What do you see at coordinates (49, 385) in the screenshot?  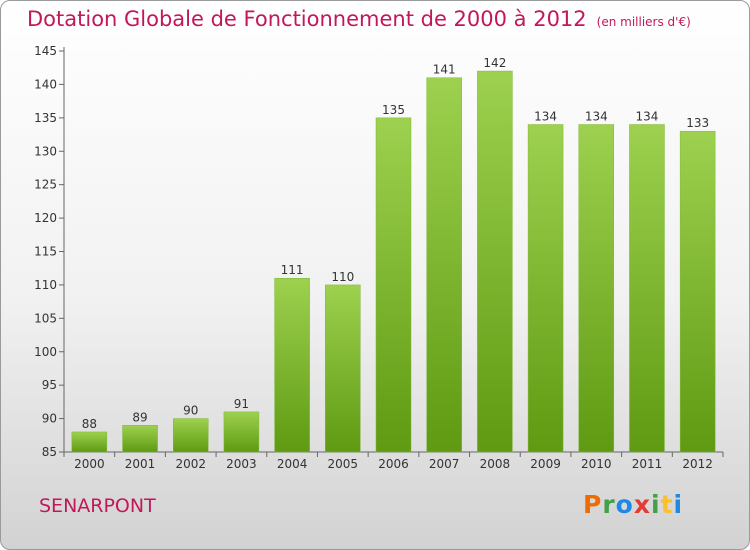 I see `y-tick-label: 95` at bounding box center [49, 385].